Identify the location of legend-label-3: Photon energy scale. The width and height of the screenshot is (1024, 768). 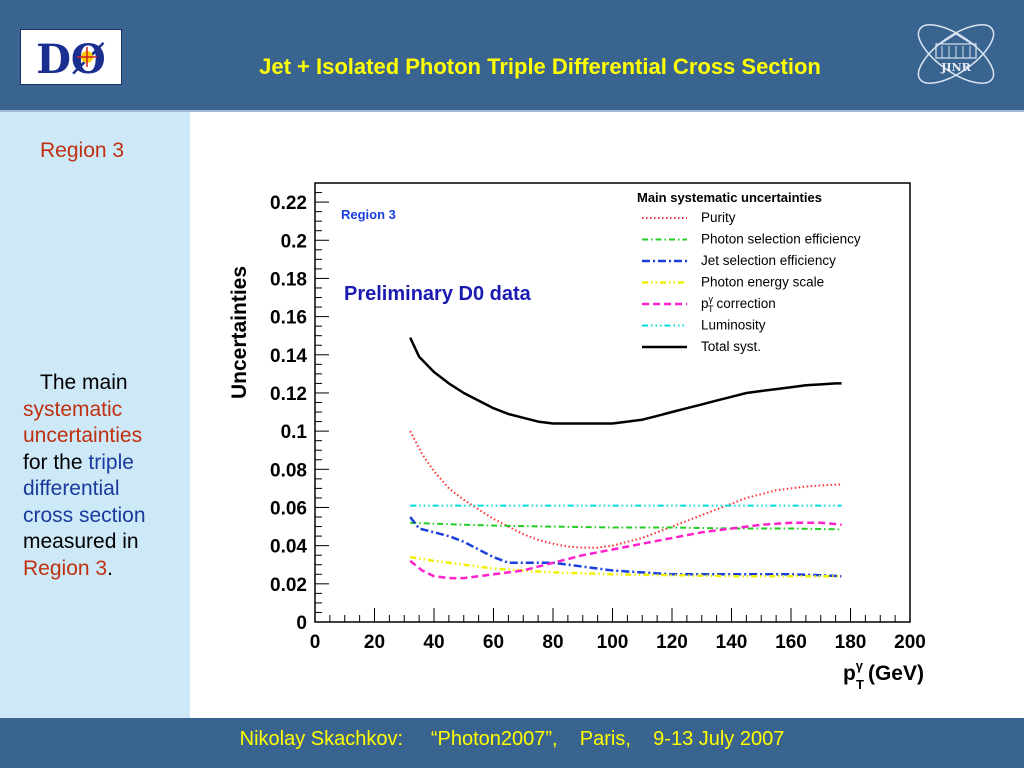
(762, 282).